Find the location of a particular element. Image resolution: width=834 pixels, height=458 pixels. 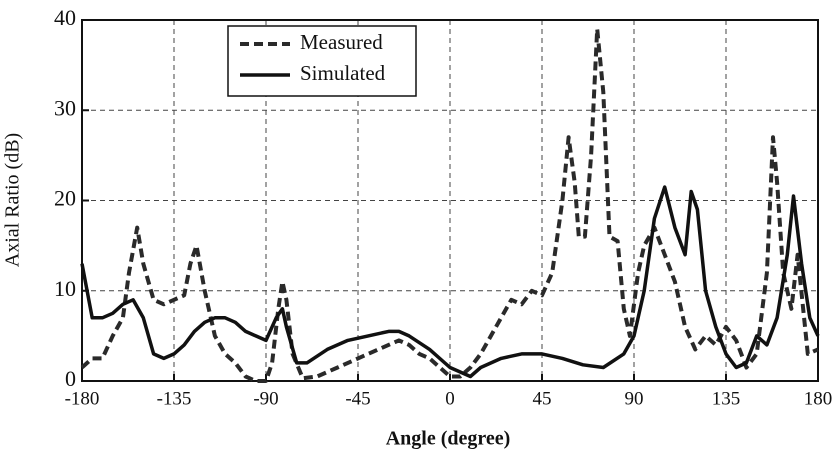

x-tick-label: 180 is located at coordinates (818, 398).